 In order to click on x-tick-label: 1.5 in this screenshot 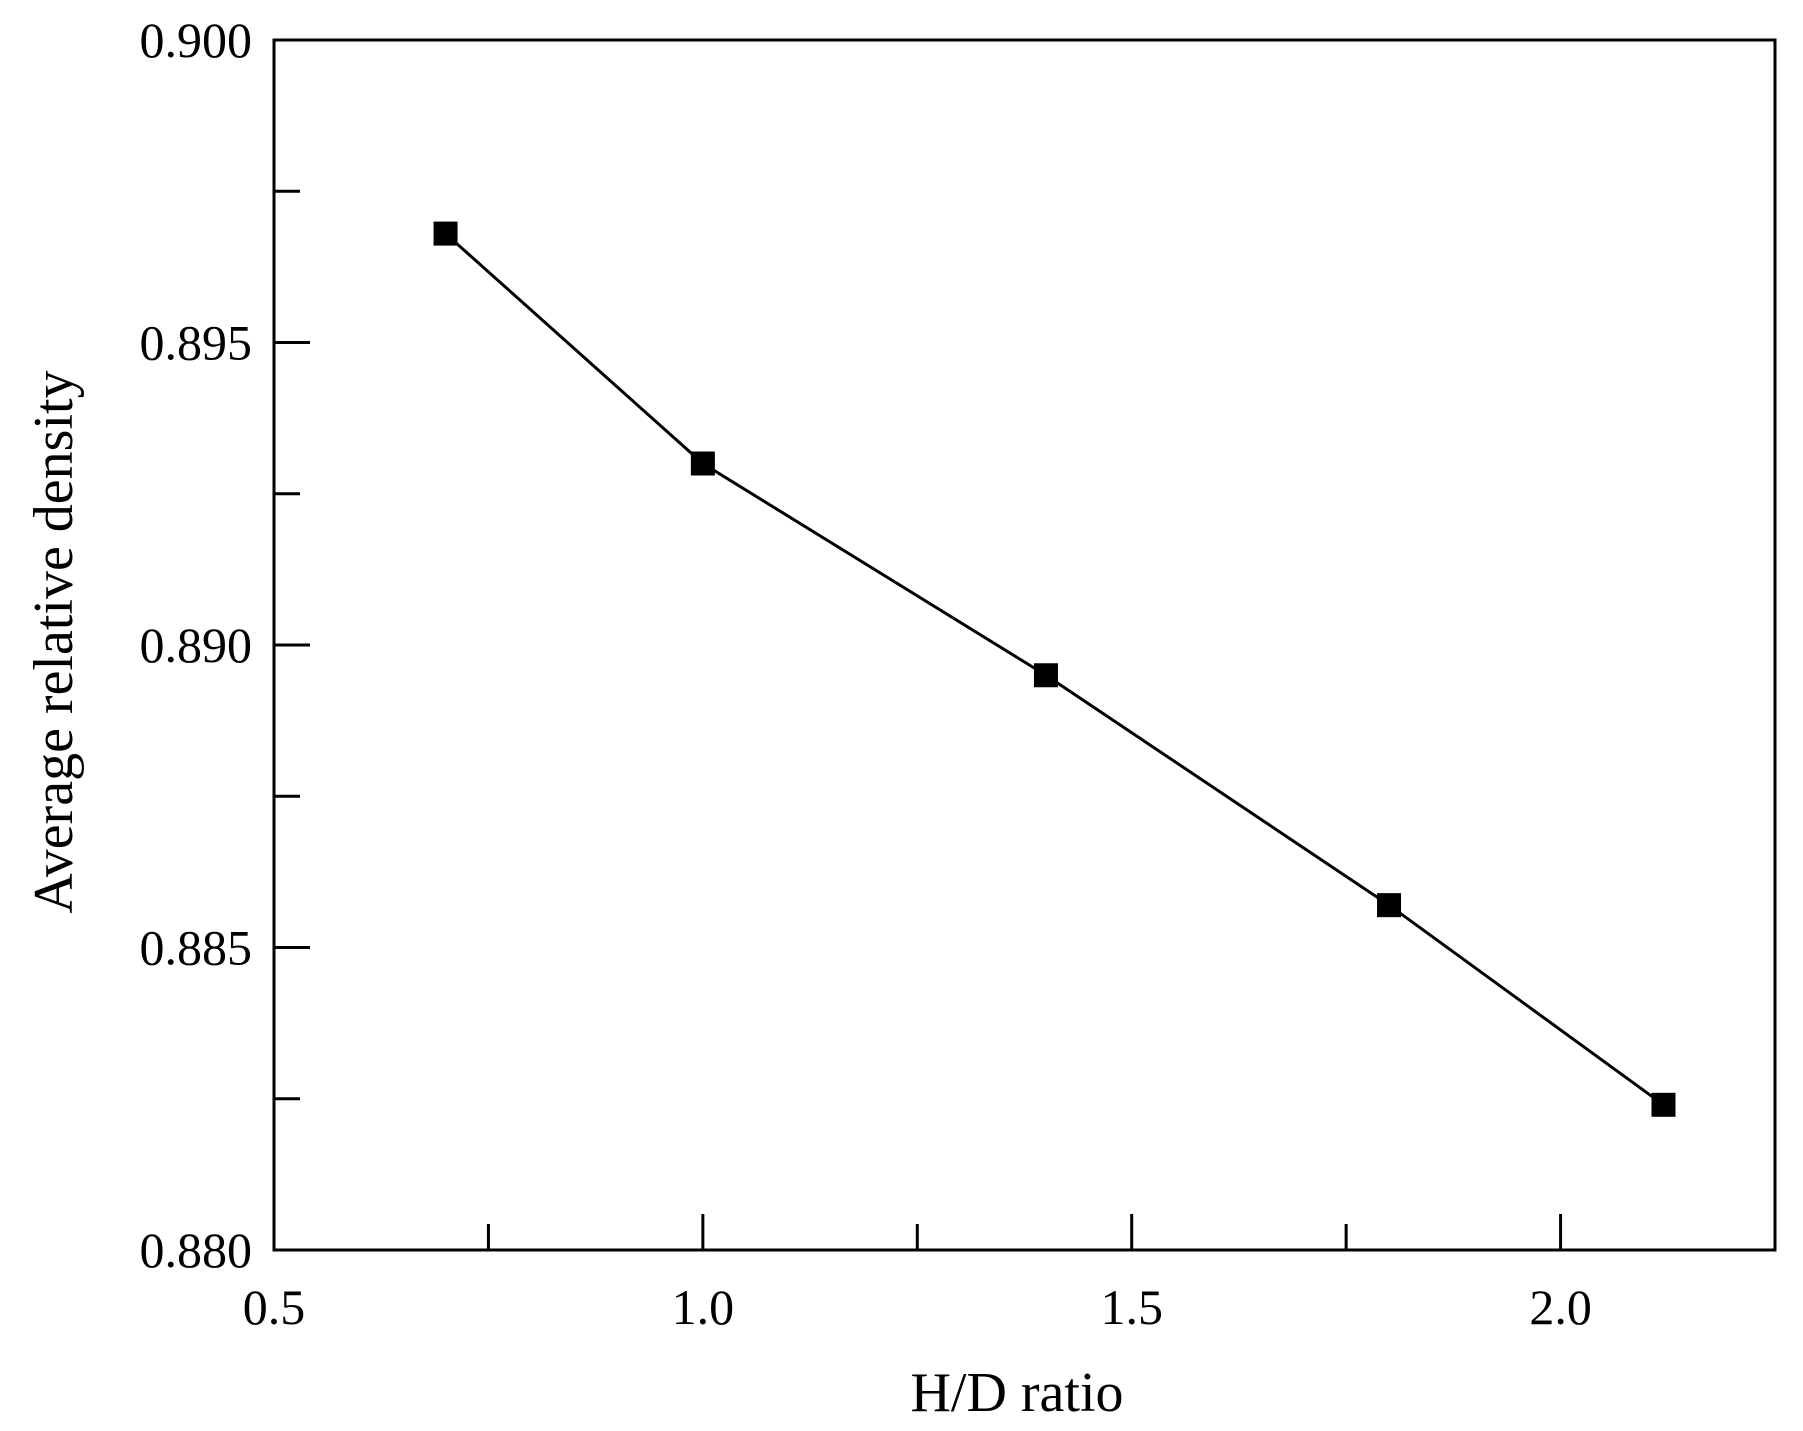, I will do `click(1131, 1307)`.